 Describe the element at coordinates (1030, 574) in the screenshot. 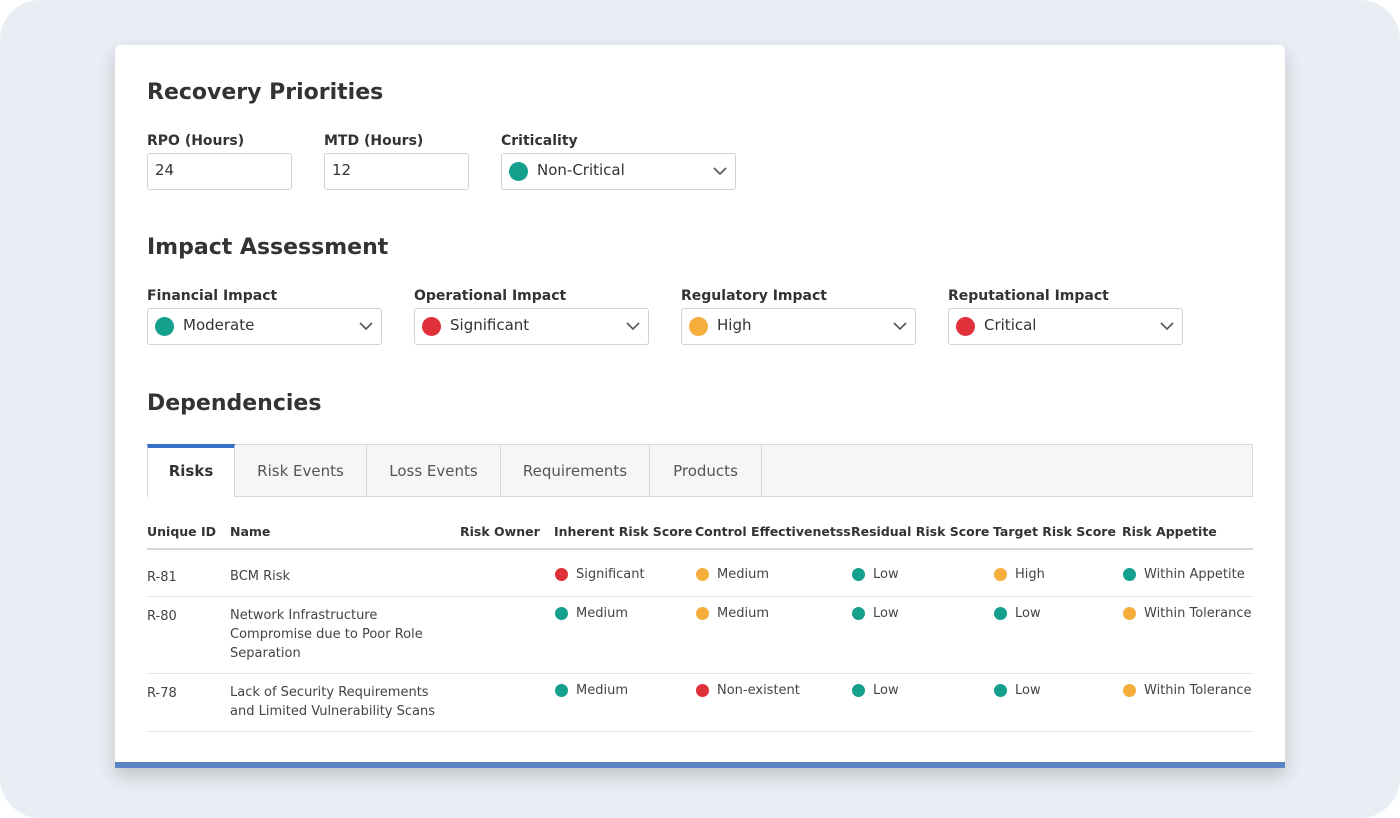

I see `cell-status: High` at that location.